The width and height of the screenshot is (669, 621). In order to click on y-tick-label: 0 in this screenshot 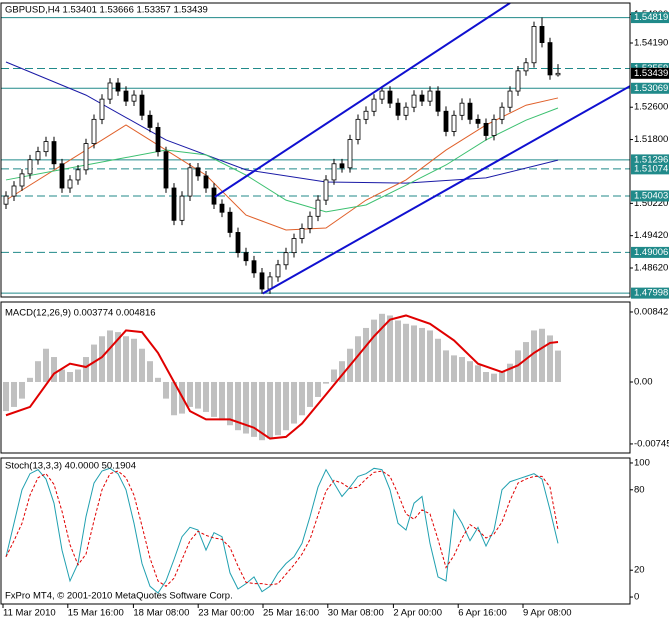, I will do `click(636, 597)`.